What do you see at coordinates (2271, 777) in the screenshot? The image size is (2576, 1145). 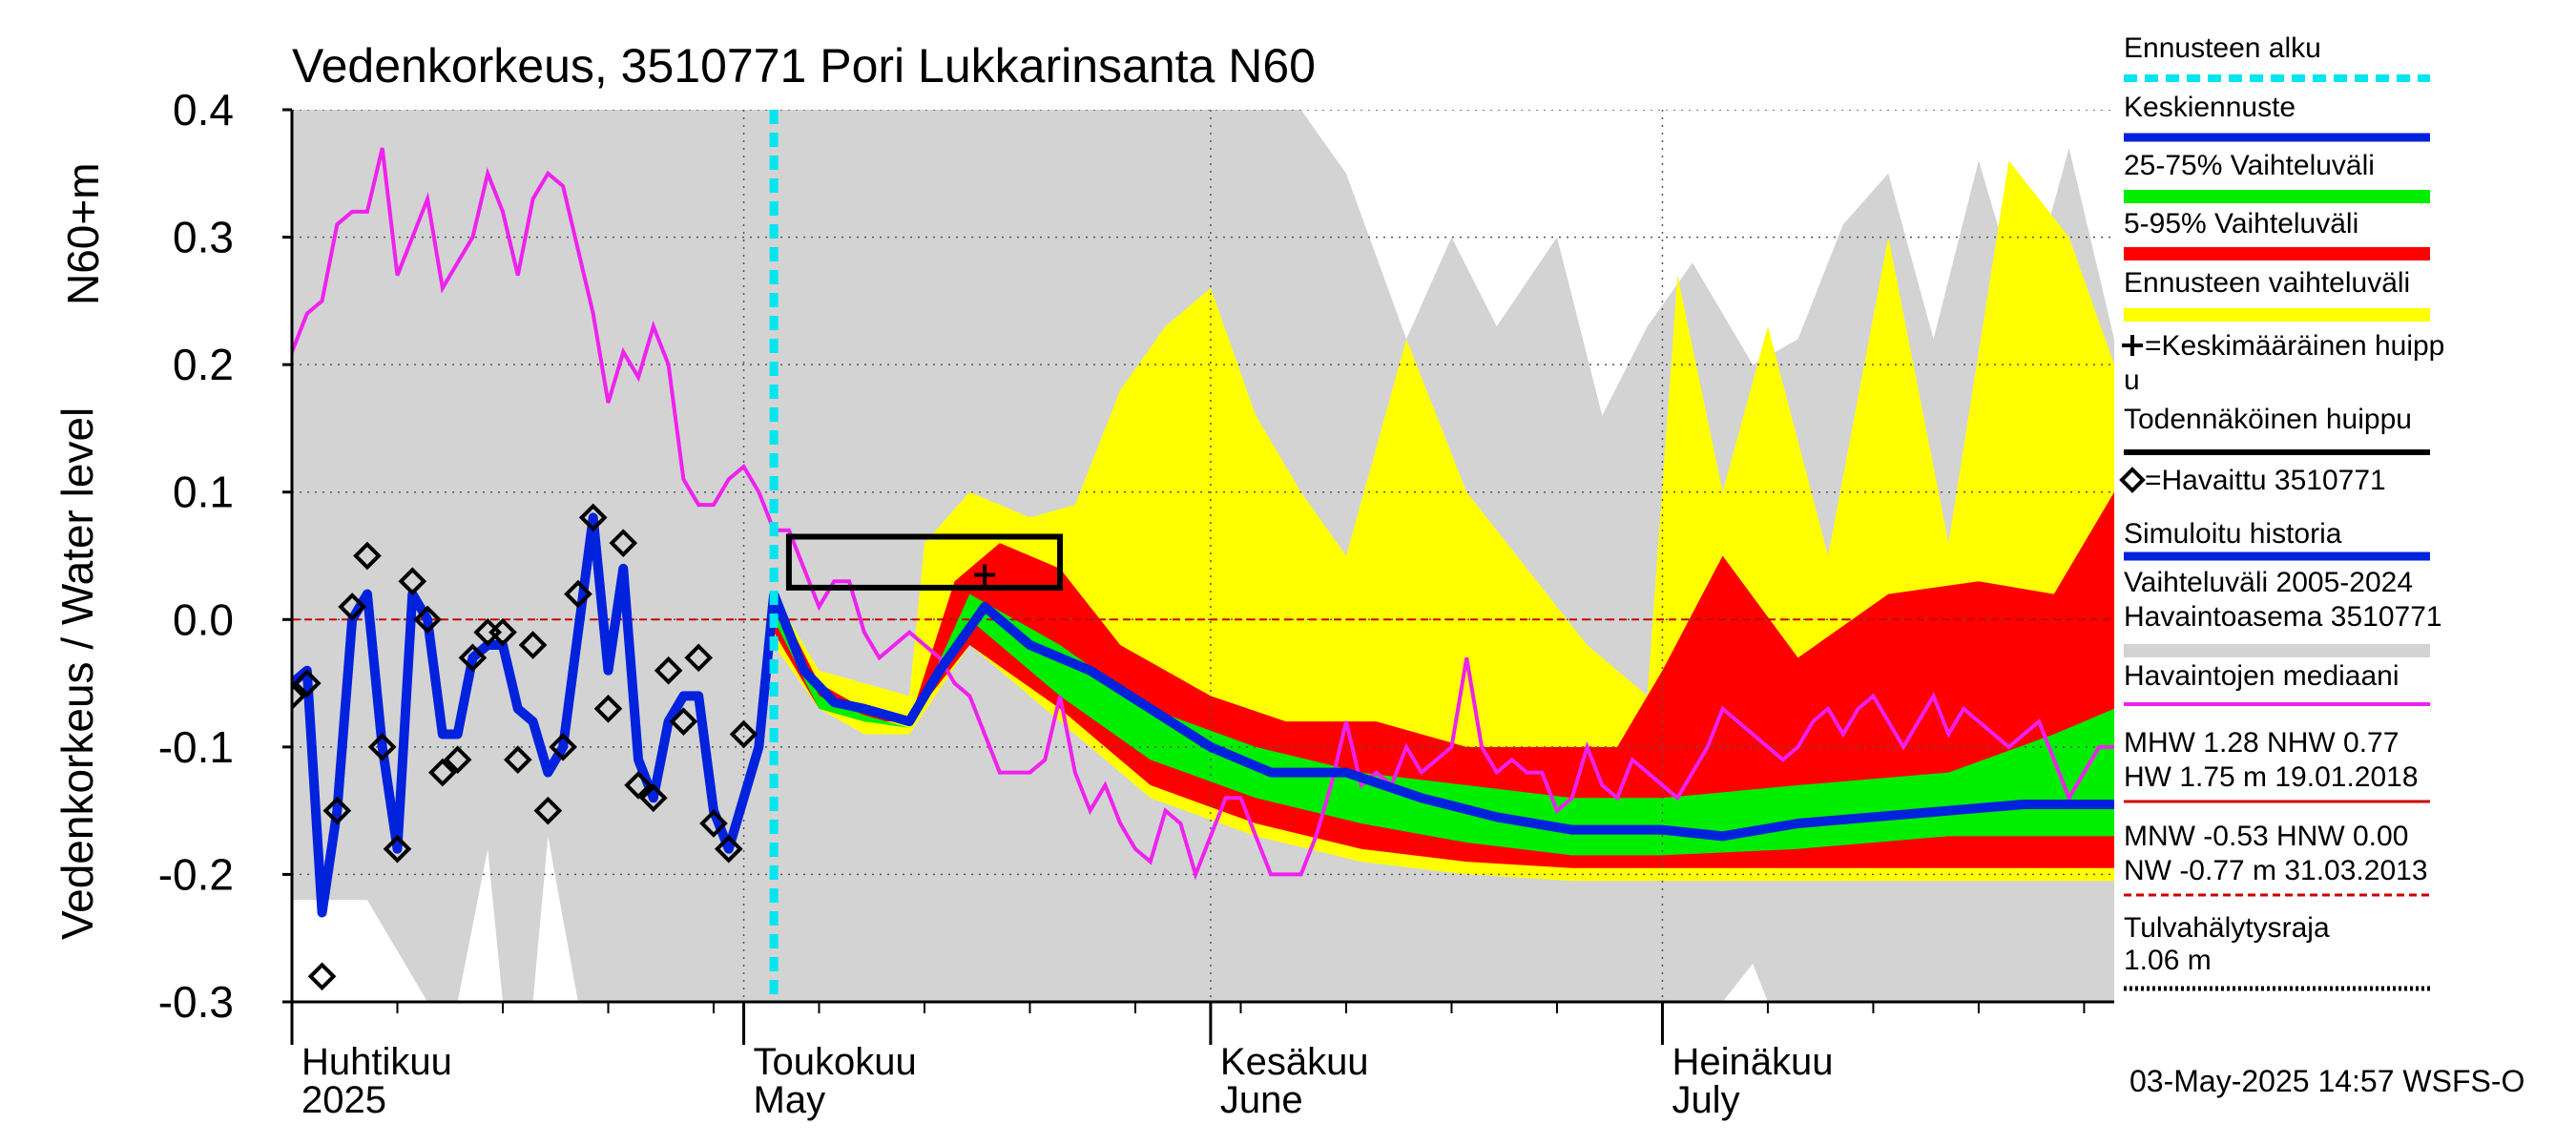 I see `stats-high-line2: HW 1.75 m 19.01.2018` at bounding box center [2271, 777].